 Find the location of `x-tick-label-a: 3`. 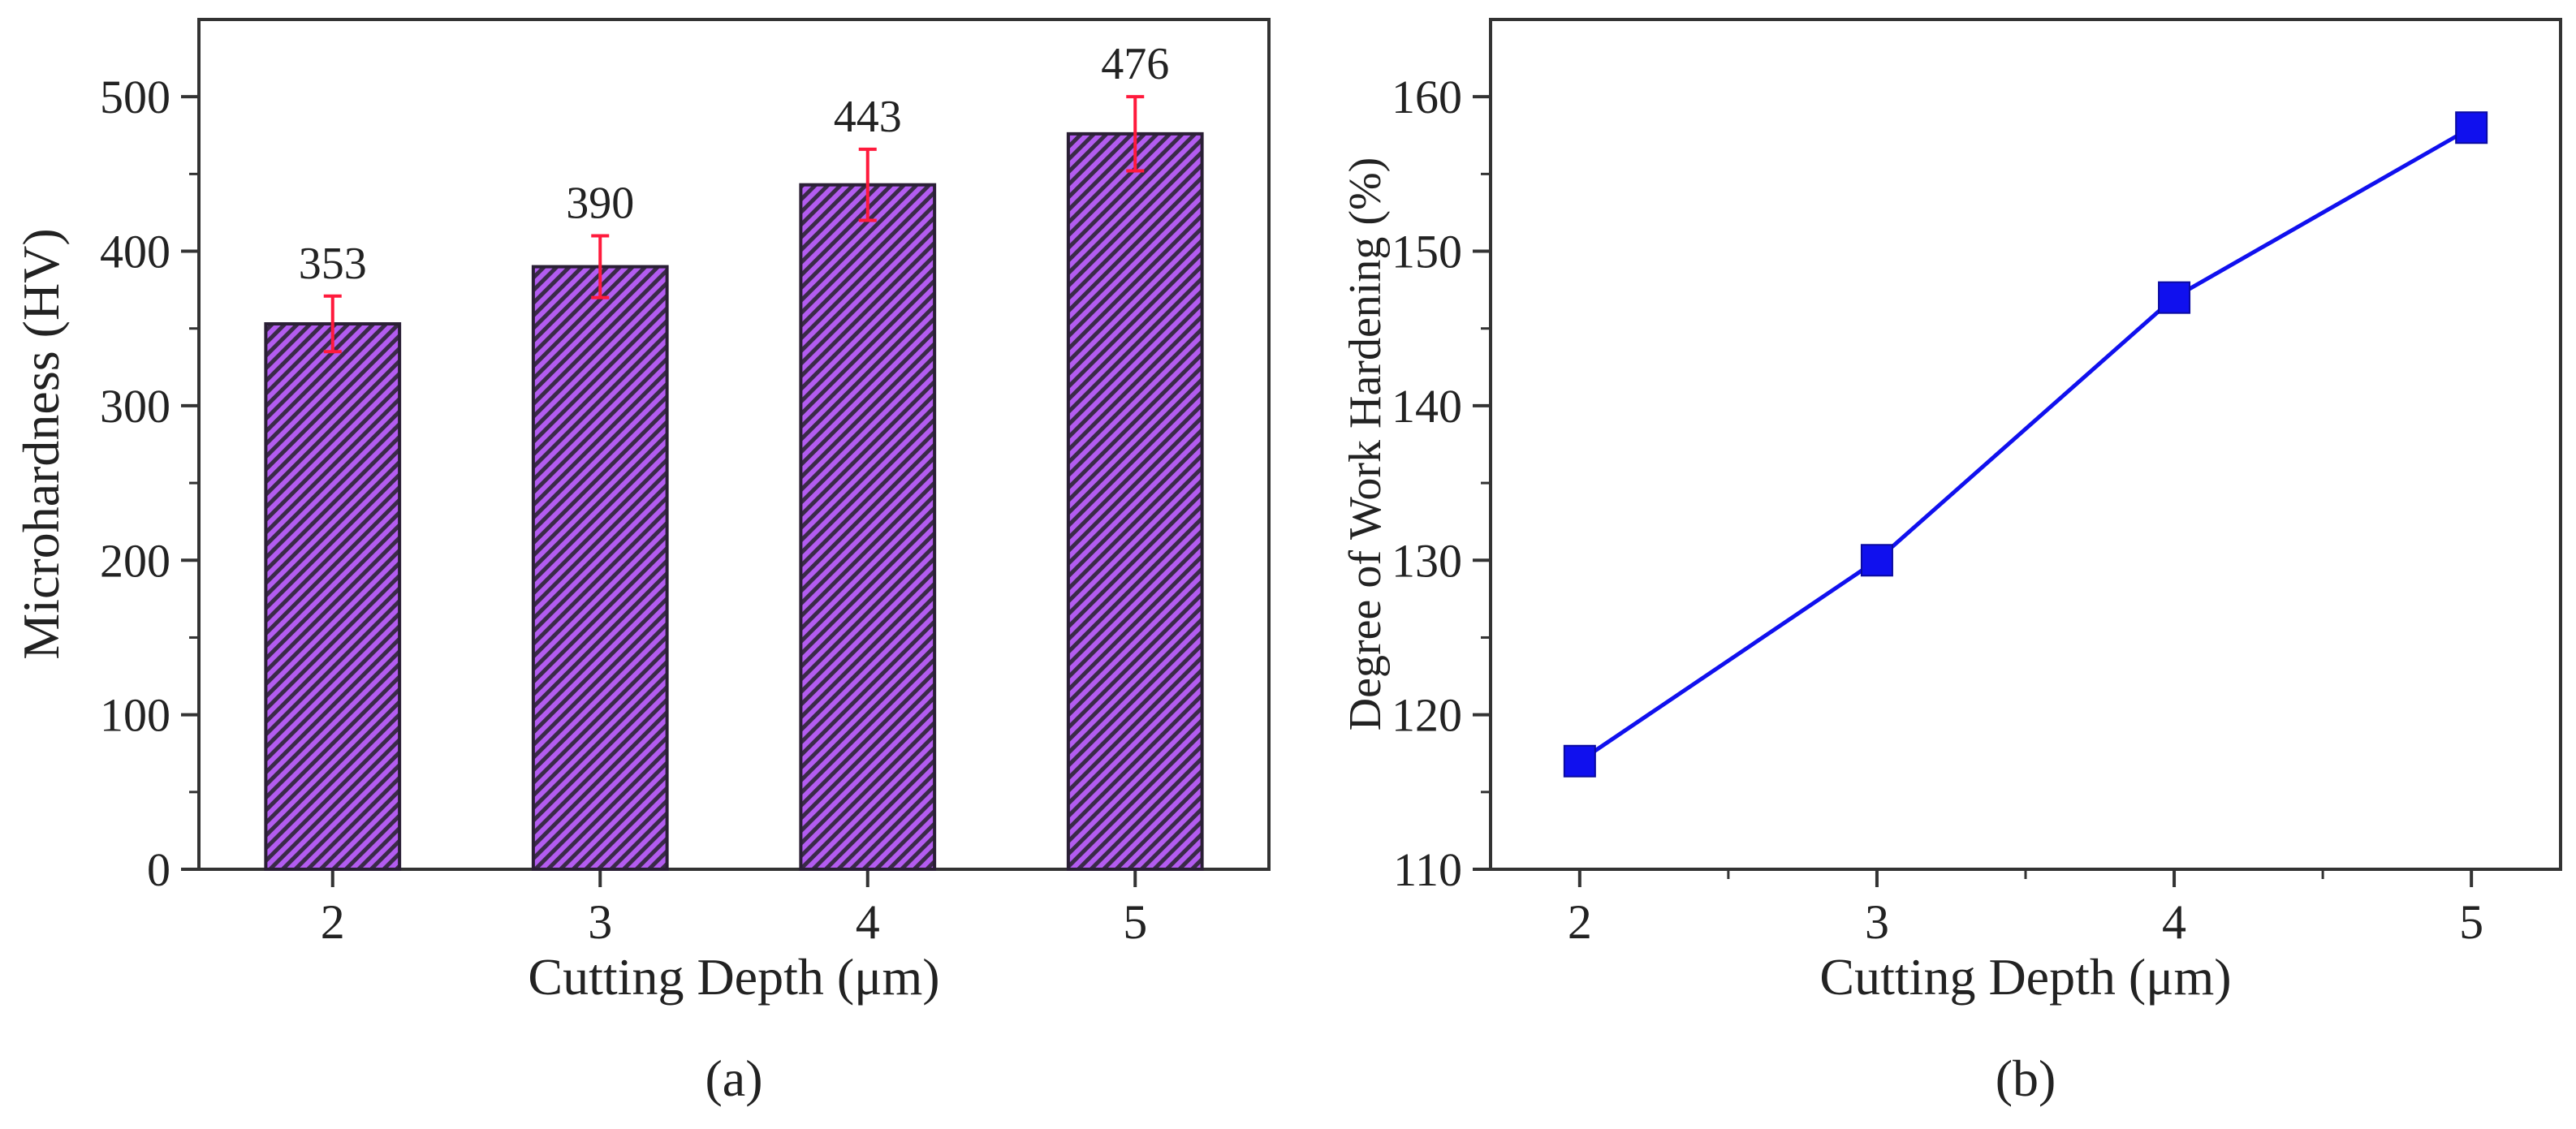

x-tick-label-a: 3 is located at coordinates (600, 922).